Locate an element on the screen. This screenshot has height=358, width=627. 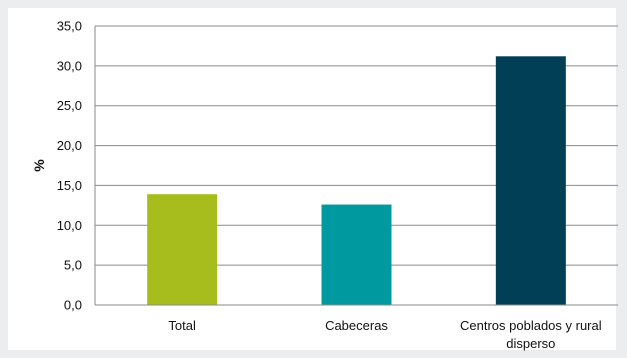
y-tick-label: 5,0 is located at coordinates (73, 265).